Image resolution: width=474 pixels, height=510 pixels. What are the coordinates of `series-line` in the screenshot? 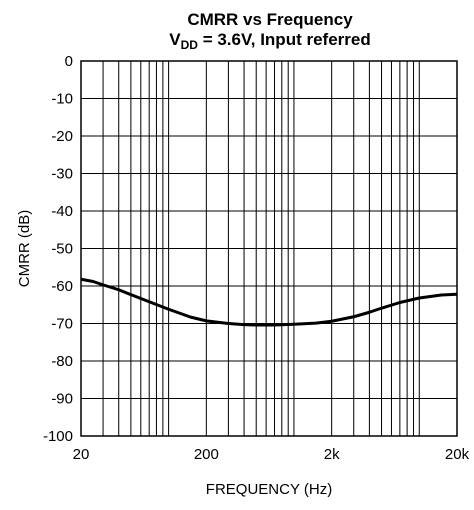 It's located at (269, 302).